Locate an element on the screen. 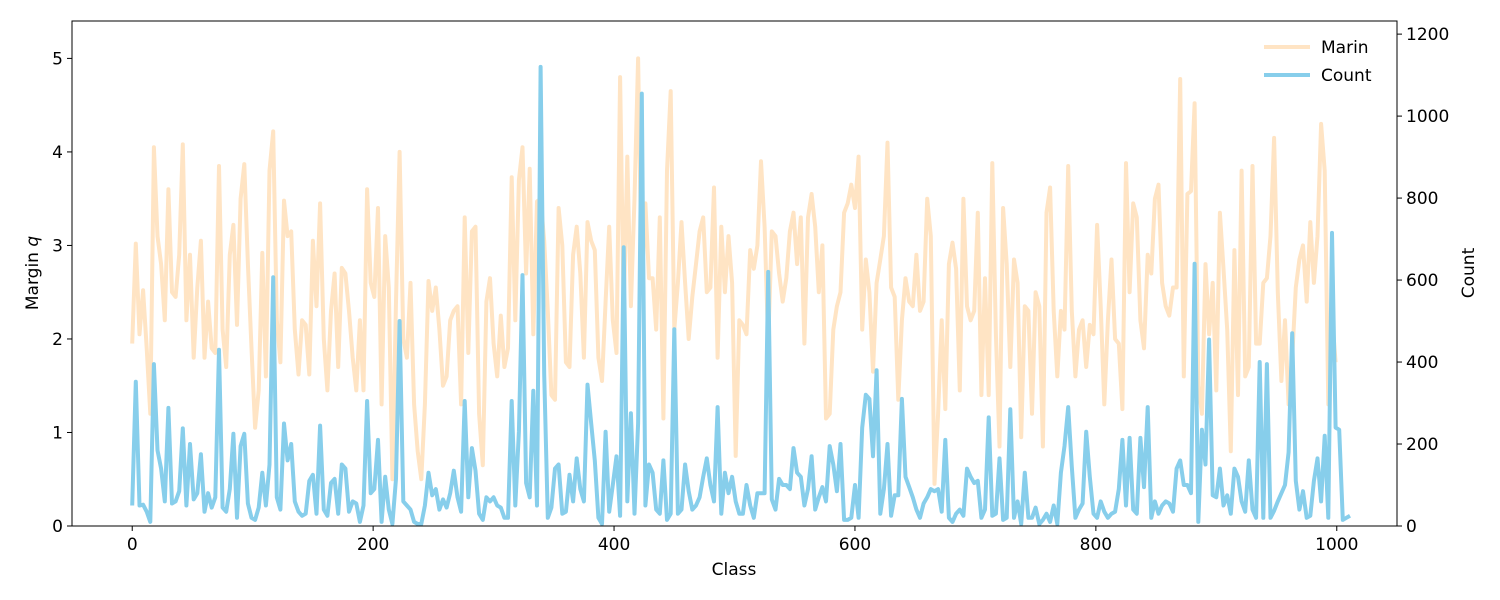 The image size is (1500, 600). legend-label-count: Count is located at coordinates (1346, 76).